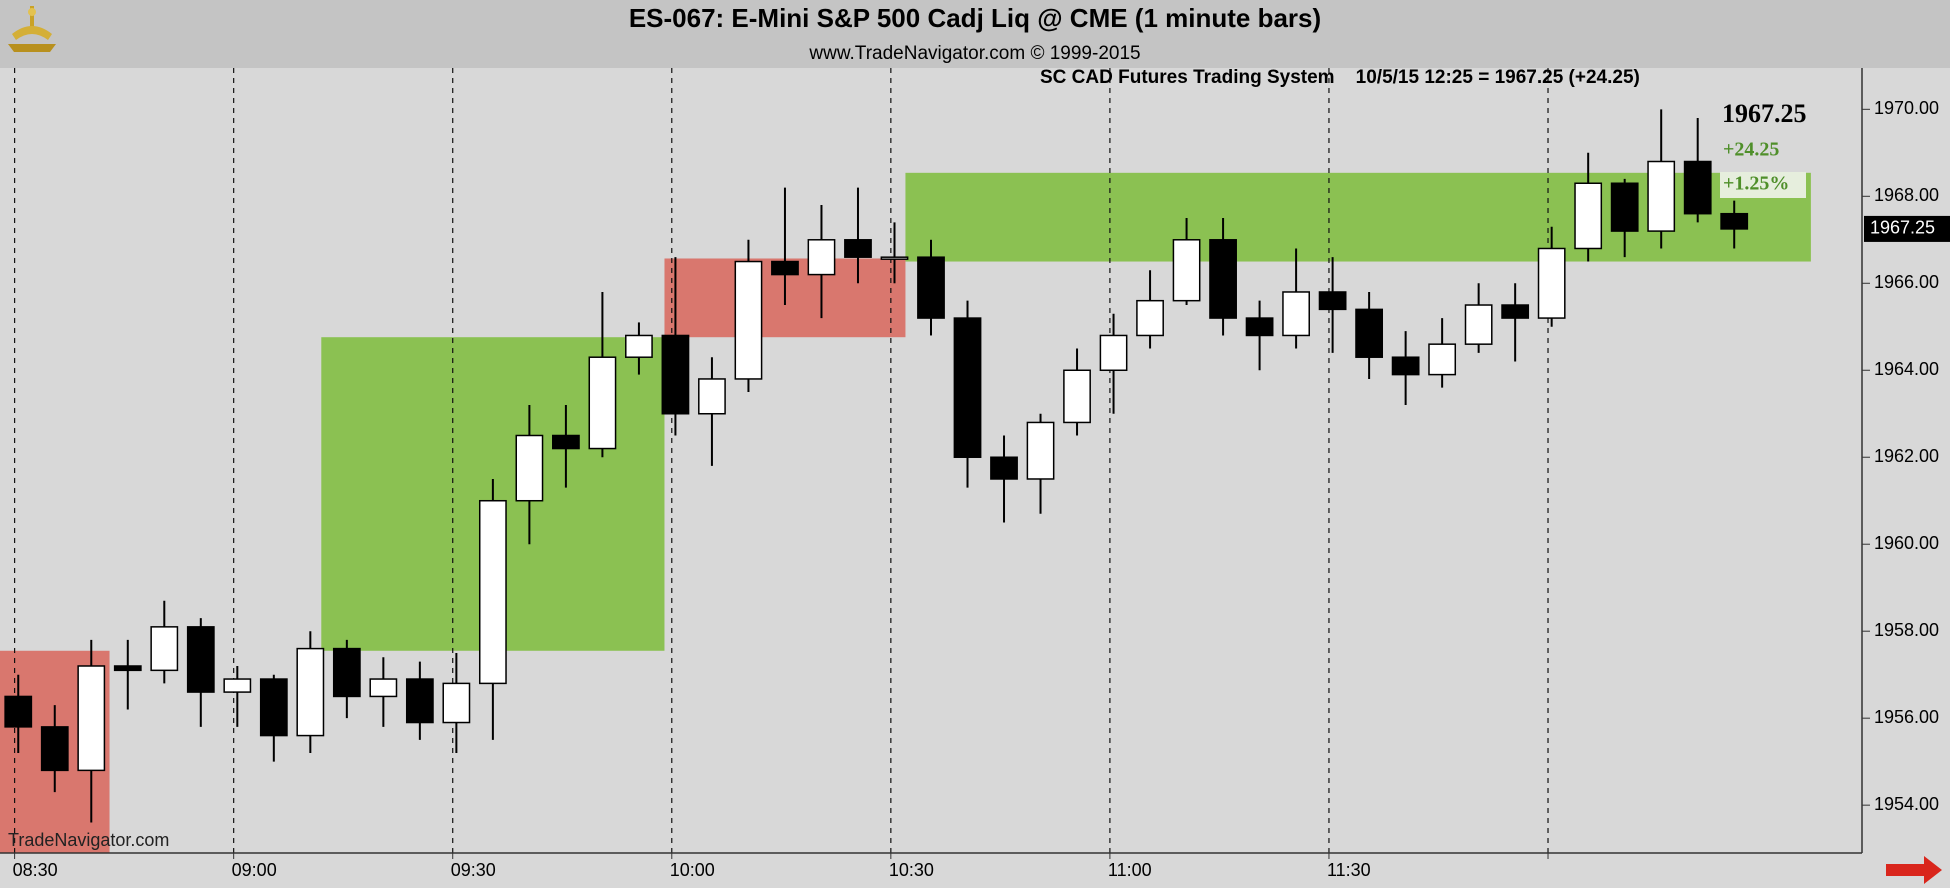 The width and height of the screenshot is (1950, 888). What do you see at coordinates (1906, 369) in the screenshot?
I see `y-tick-label: 1964.00` at bounding box center [1906, 369].